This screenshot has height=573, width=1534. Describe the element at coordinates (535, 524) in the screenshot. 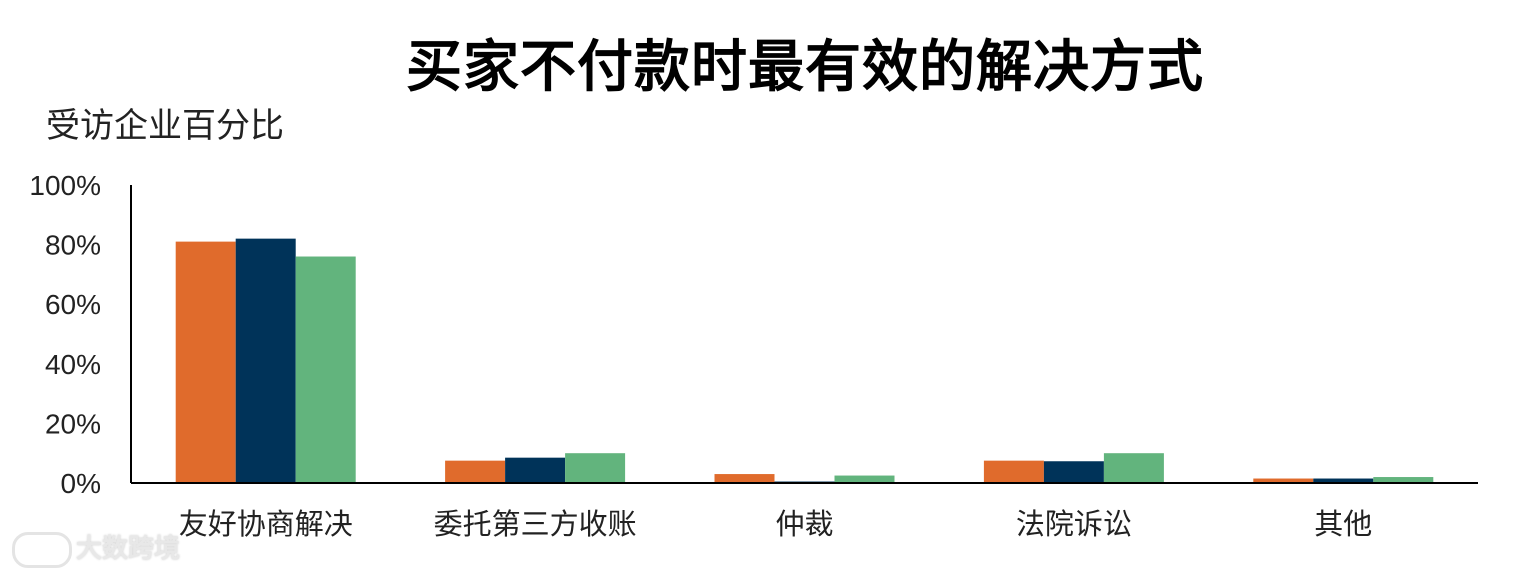

I see `x-tick-label: 委托第三方收账` at that location.